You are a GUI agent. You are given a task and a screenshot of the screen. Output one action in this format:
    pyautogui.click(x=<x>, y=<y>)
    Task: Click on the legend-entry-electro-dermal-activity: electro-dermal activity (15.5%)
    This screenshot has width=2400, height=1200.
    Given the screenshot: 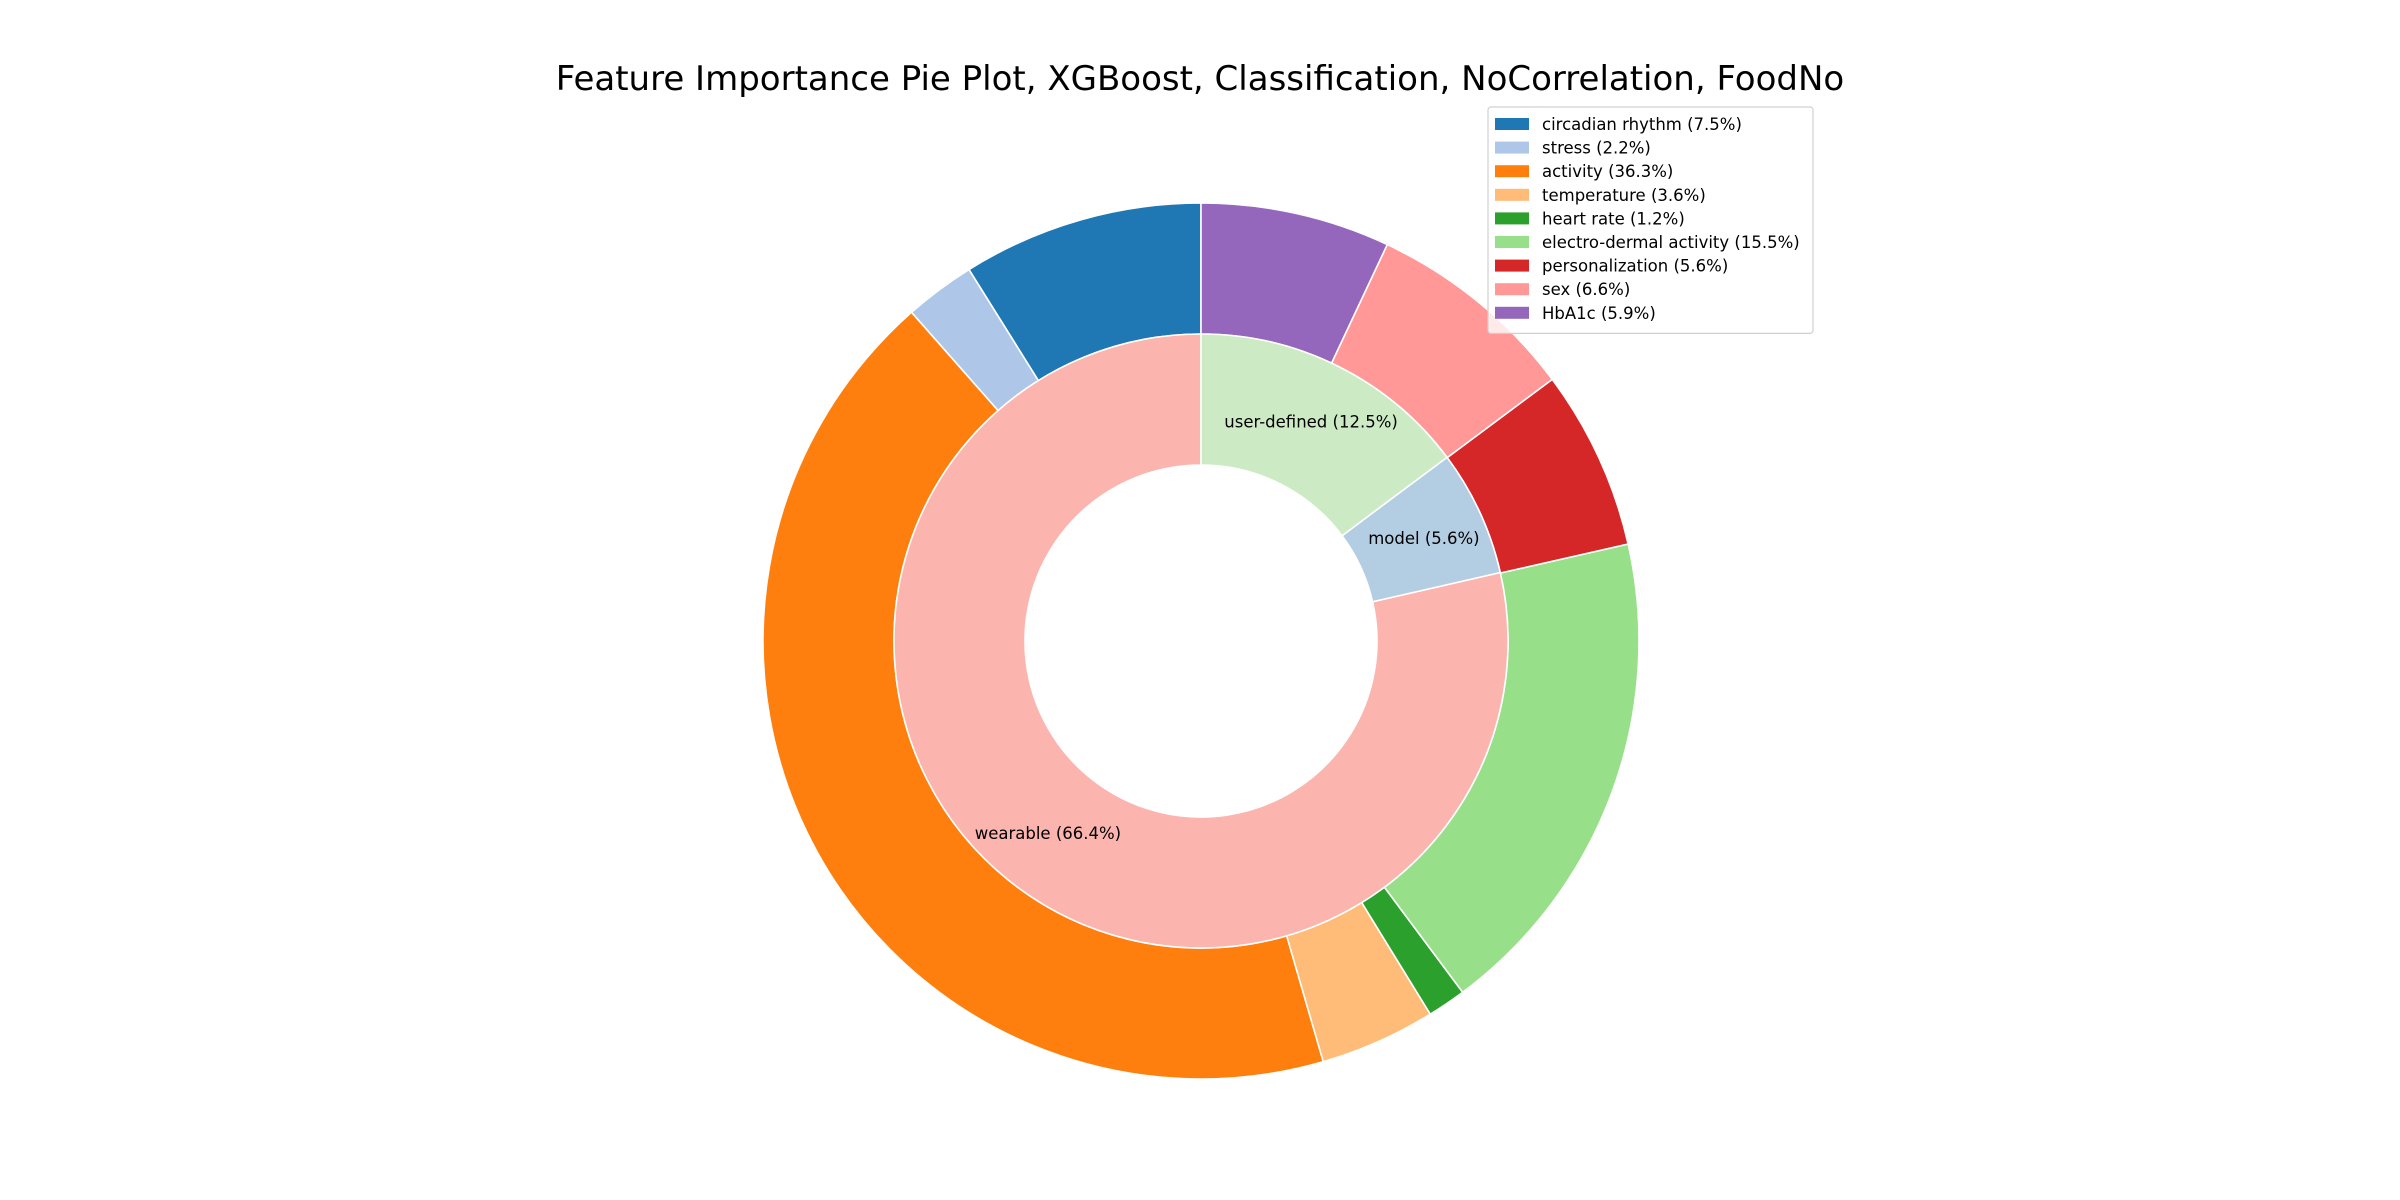 What is the action you would take?
    pyautogui.click(x=1671, y=242)
    